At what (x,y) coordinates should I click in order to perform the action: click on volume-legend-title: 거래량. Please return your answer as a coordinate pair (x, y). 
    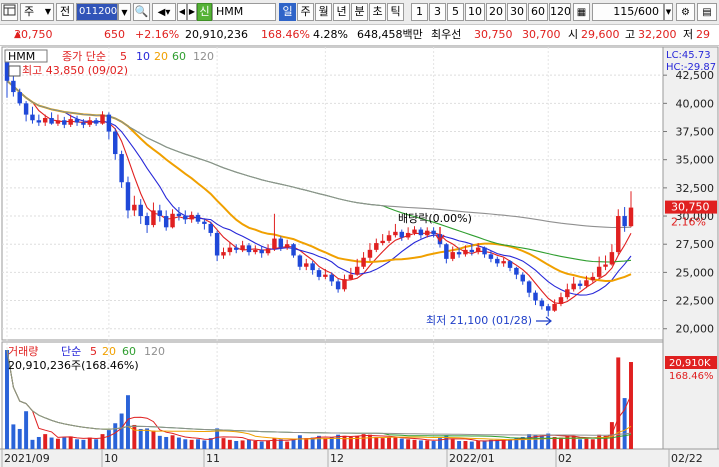
    Looking at the image, I should click on (23, 351).